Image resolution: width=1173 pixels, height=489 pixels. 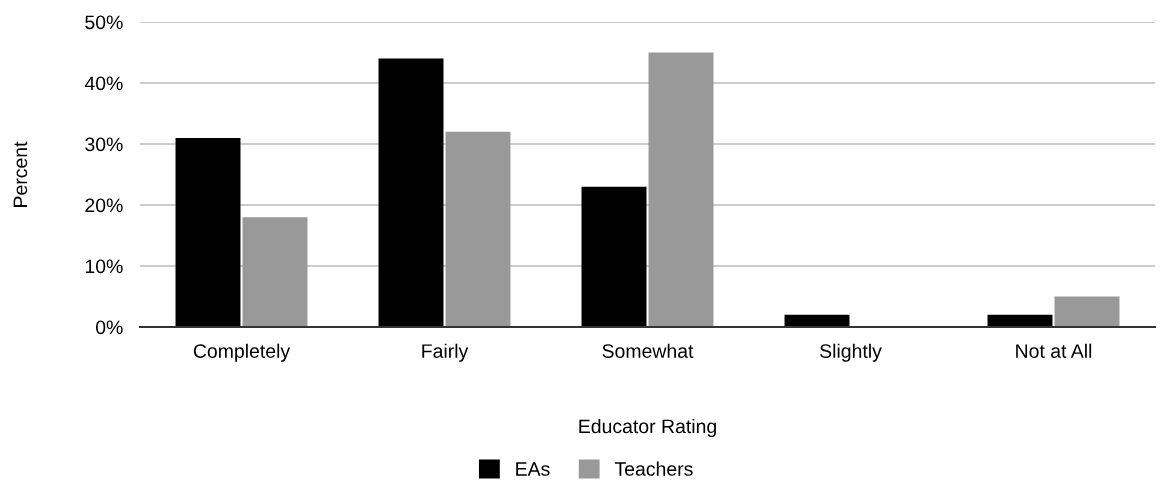 What do you see at coordinates (103, 83) in the screenshot?
I see `y-tick-label: 40%` at bounding box center [103, 83].